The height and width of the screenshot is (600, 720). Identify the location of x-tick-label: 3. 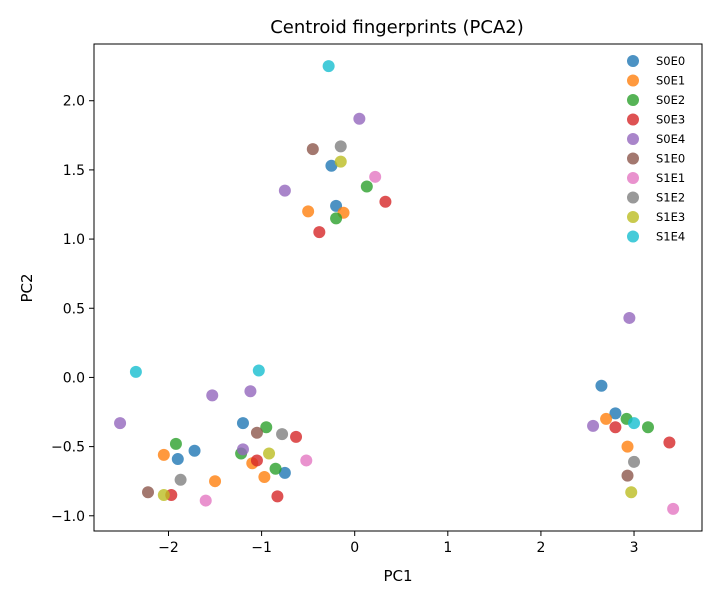
(634, 548).